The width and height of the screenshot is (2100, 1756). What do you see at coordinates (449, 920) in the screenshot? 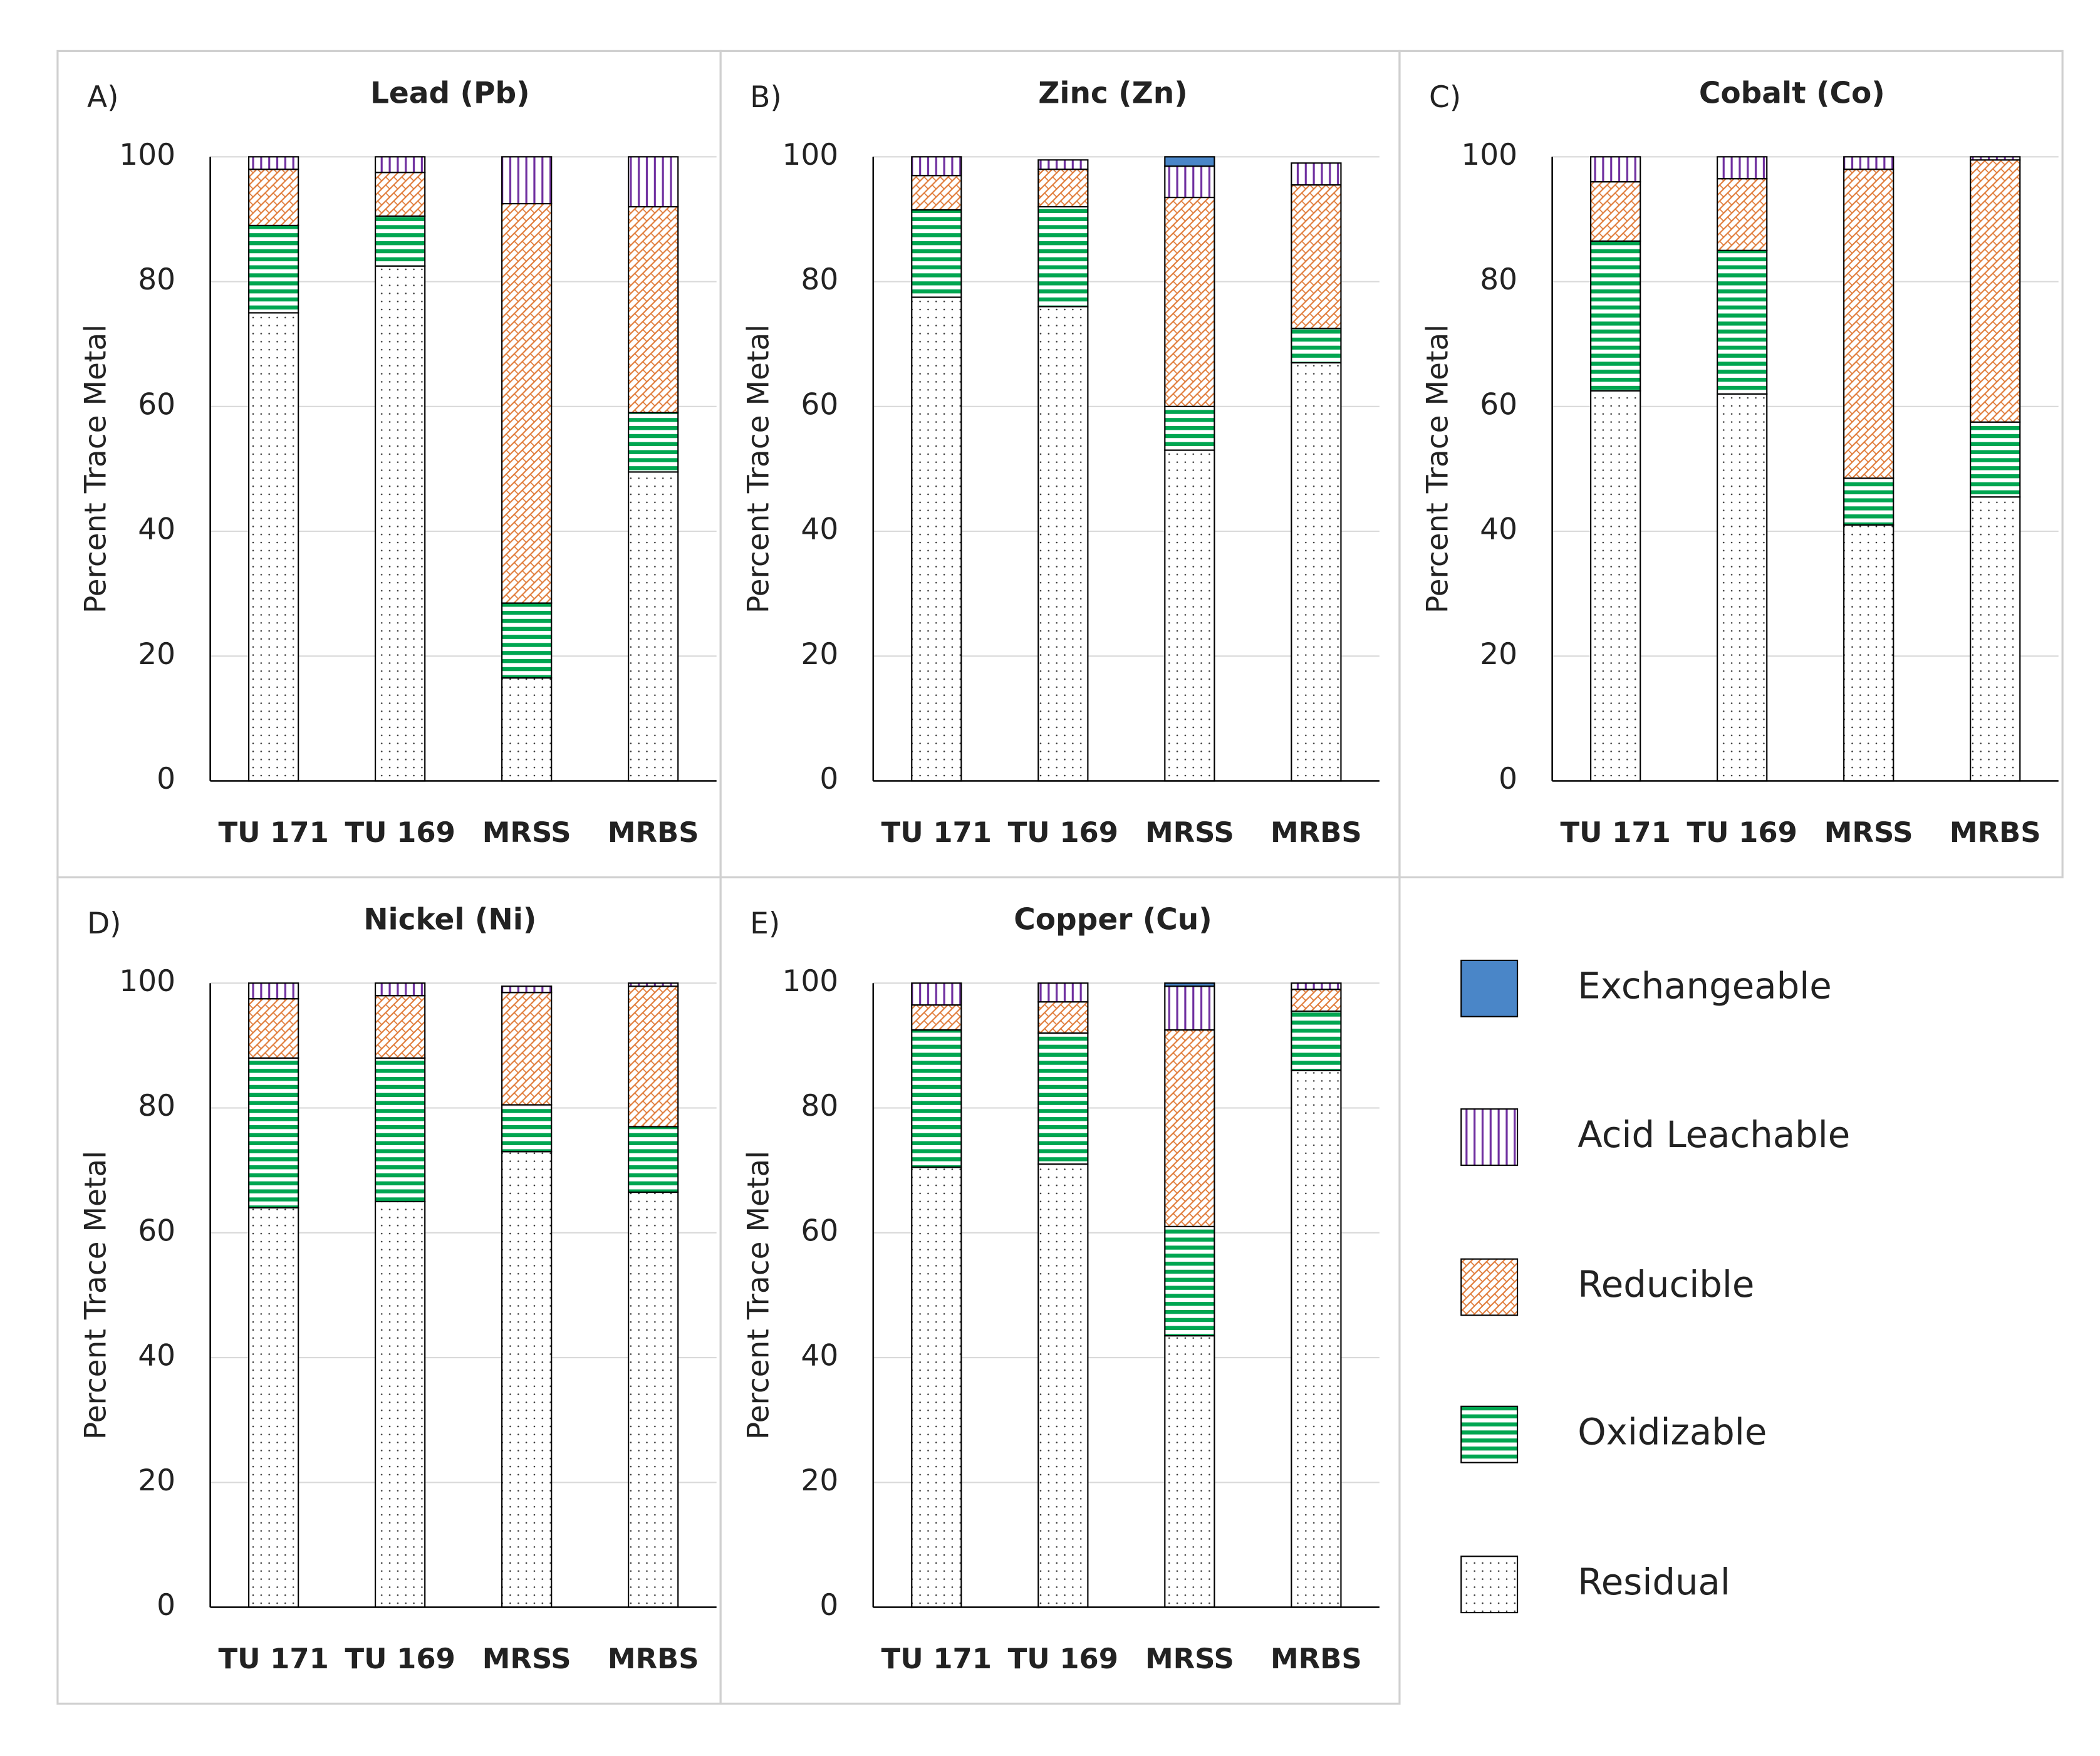
I see `chart-title: Nickel (Ni)` at bounding box center [449, 920].